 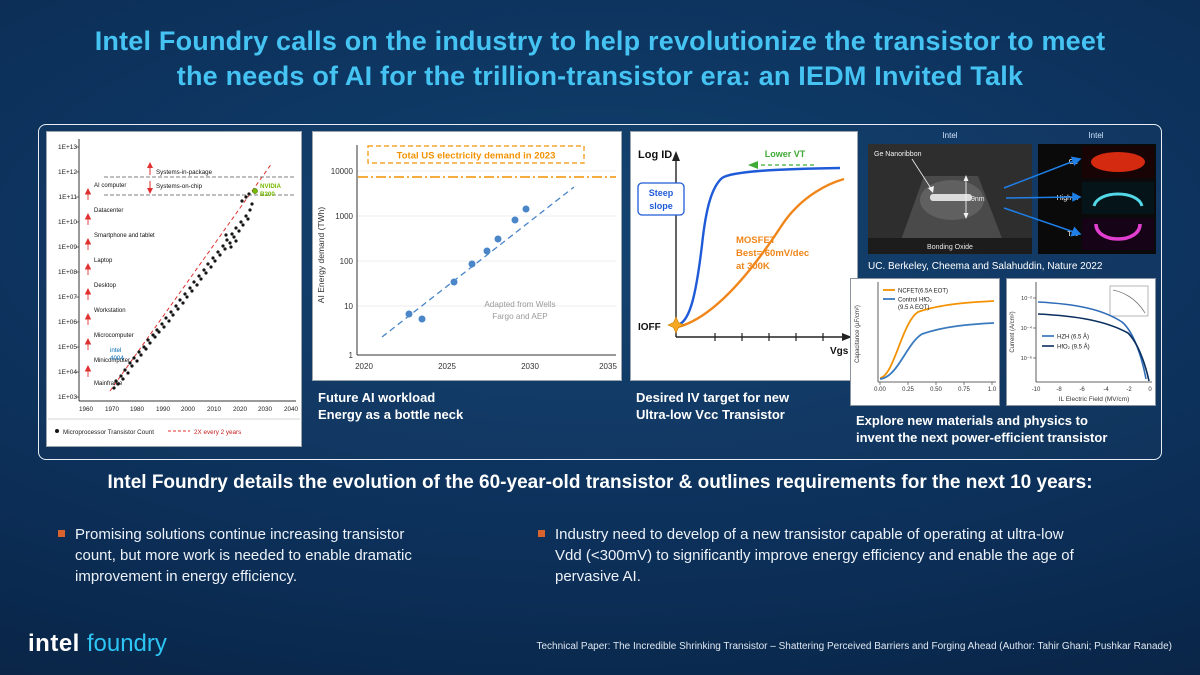 What do you see at coordinates (1073, 337) in the screenshot?
I see `svg-text: HZH (6.5 Å)` at bounding box center [1073, 337].